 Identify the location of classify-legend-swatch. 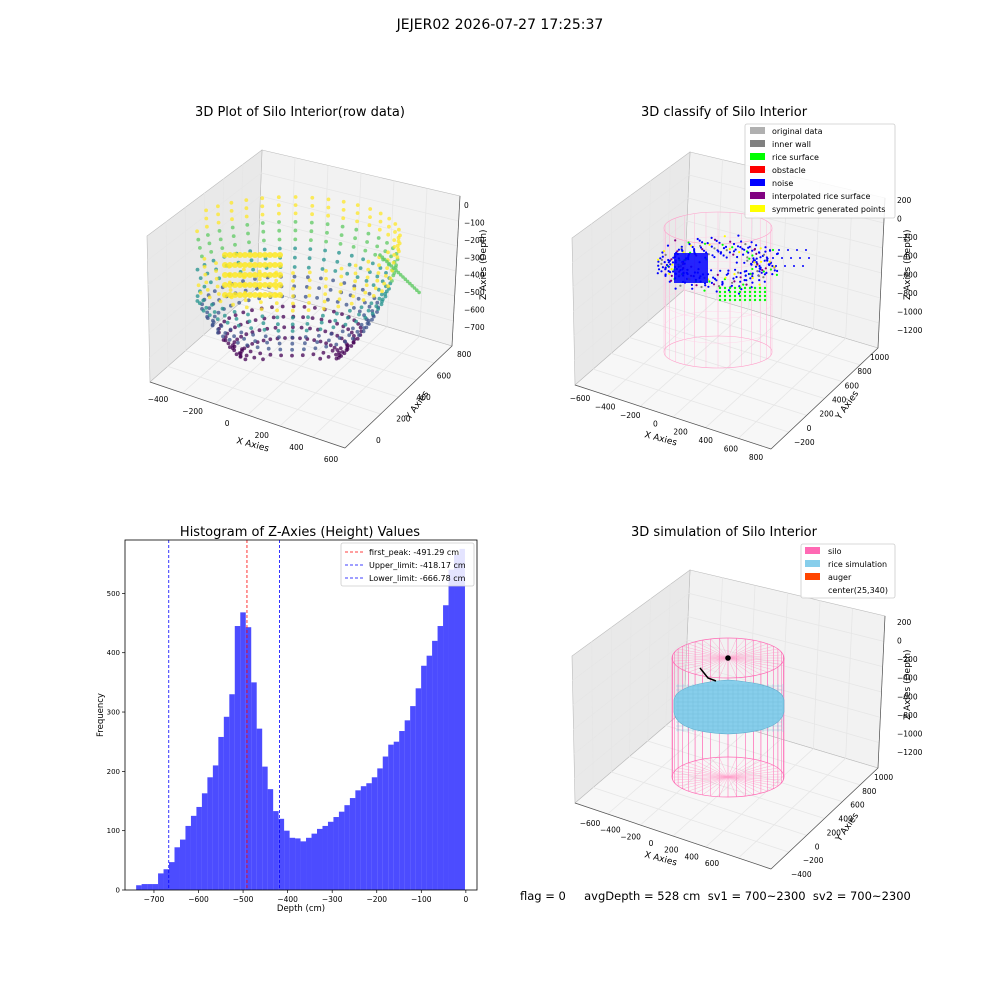
(757, 156).